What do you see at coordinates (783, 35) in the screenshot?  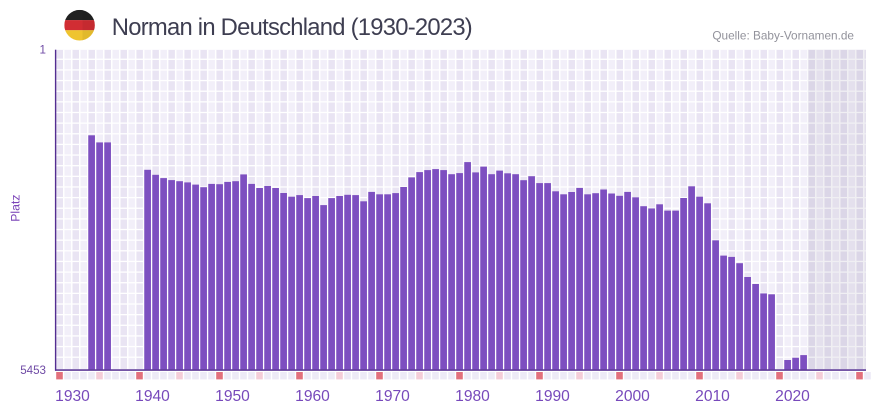 I see `svg-text: Quelle: Baby-Vornamen.de` at bounding box center [783, 35].